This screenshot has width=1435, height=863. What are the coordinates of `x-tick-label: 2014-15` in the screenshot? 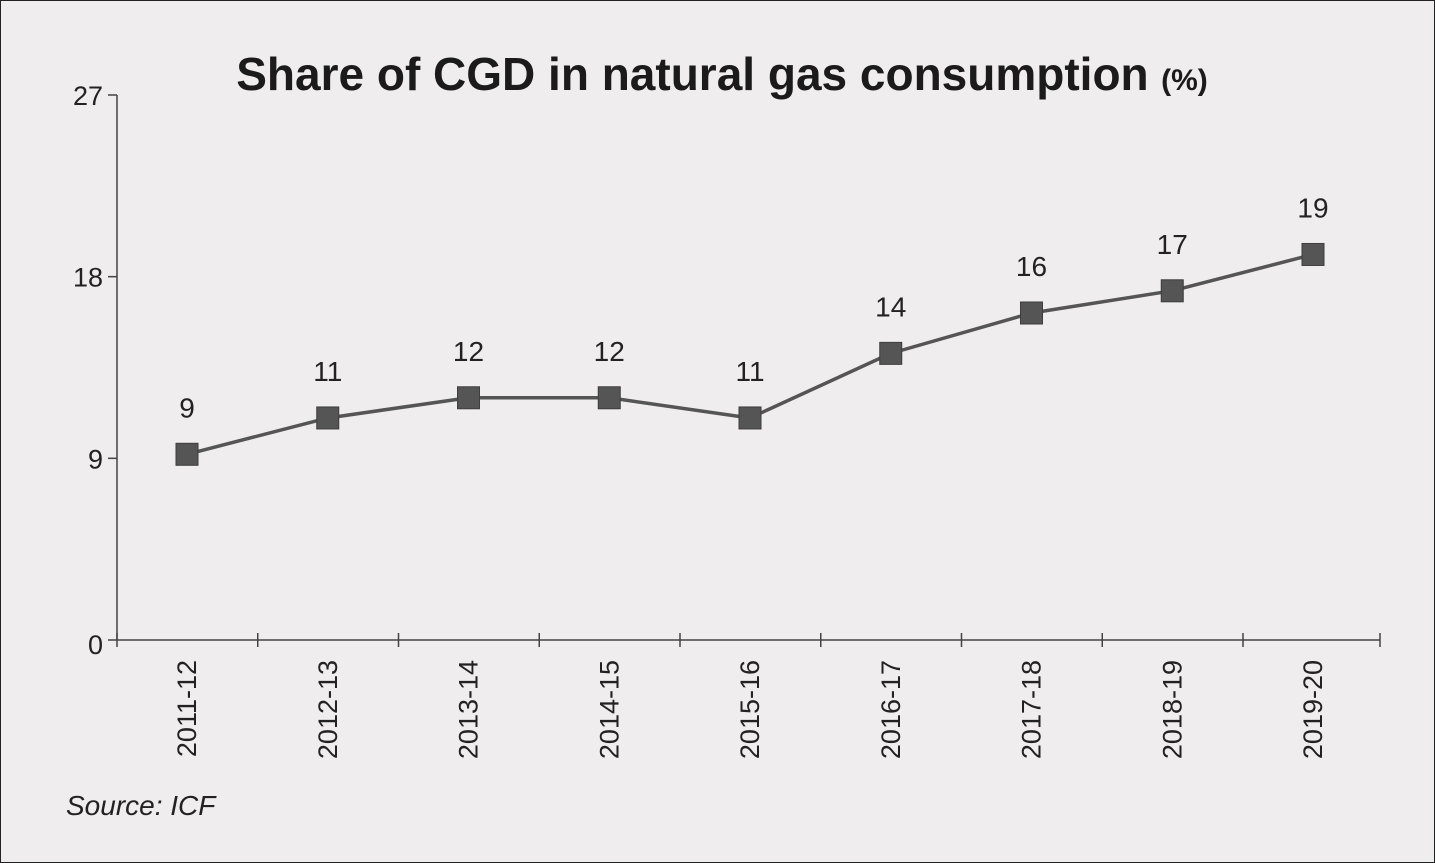 It's located at (609, 709).